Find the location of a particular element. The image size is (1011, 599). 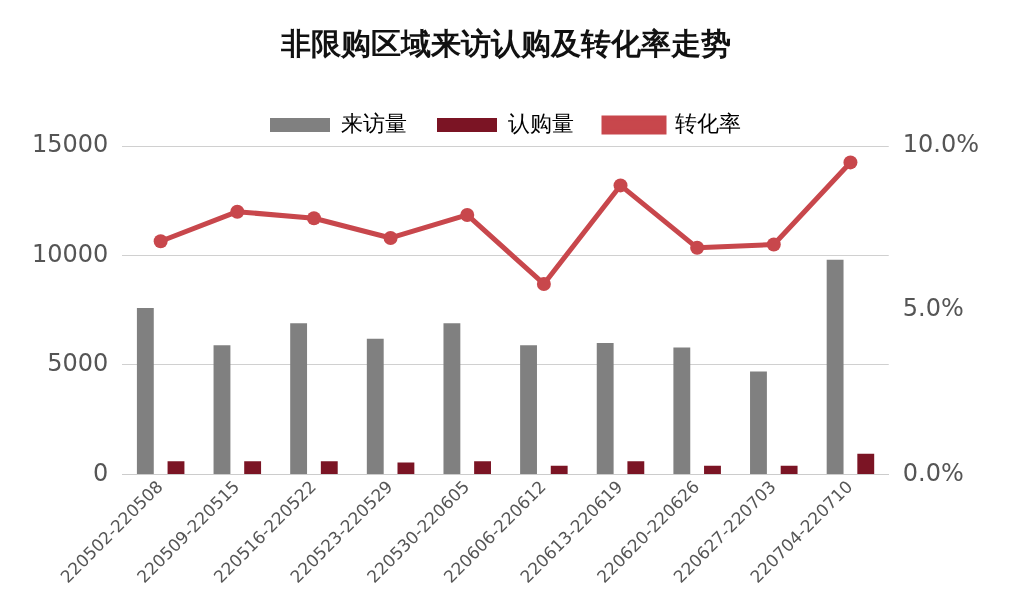

chart-title: 非限购区域来访认购及转化率走势 is located at coordinates (505, 43).